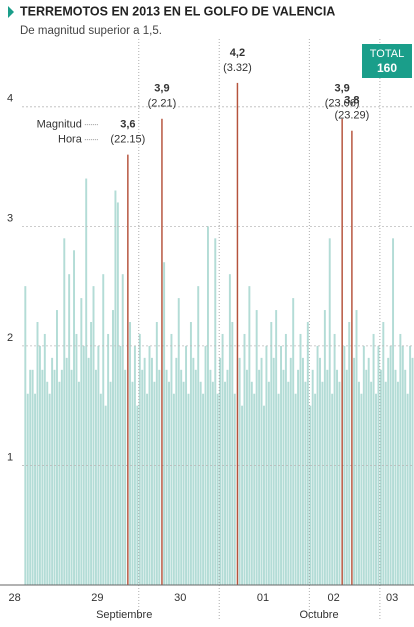  What do you see at coordinates (127, 125) in the screenshot?
I see `value-label: 3,6` at bounding box center [127, 125].